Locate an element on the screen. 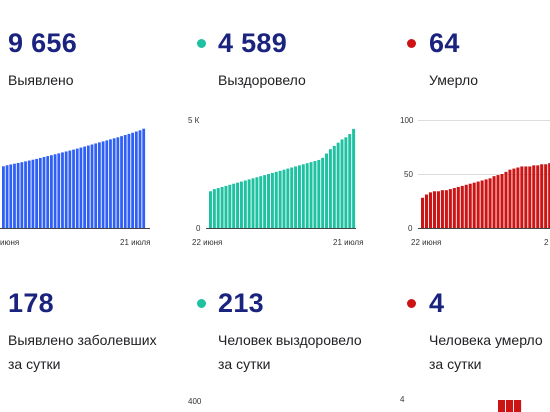 The width and height of the screenshot is (550, 412). recovered-y-tick-zero: 0 is located at coordinates (198, 228).